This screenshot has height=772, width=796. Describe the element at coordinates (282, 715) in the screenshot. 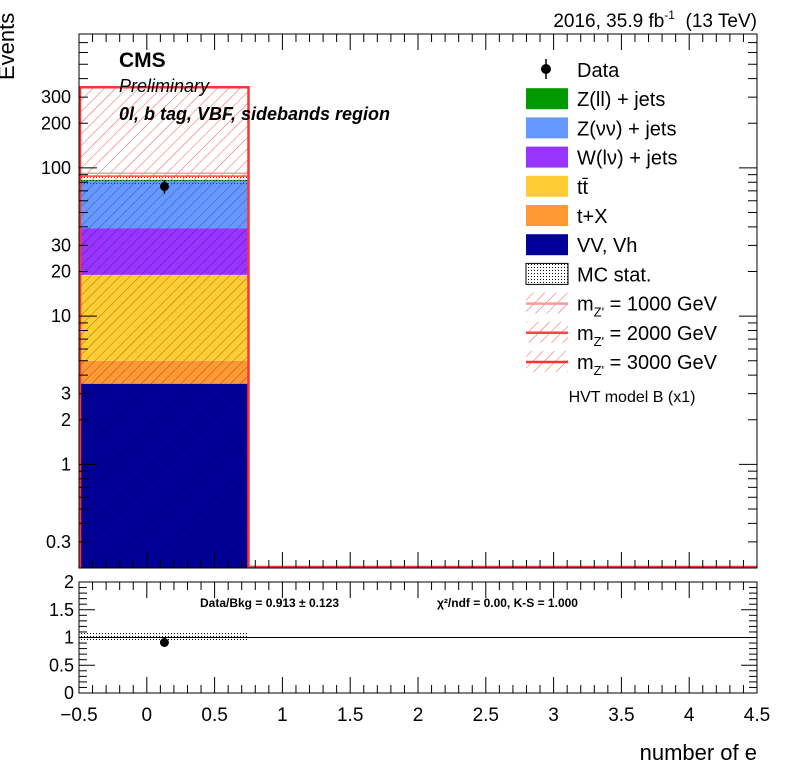

I see `x-tick-label: 1` at that location.